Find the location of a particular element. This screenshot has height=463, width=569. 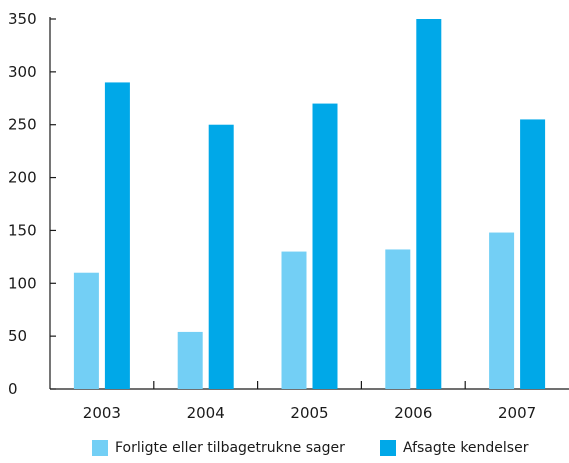

bar-afsagte-2004 is located at coordinates (221, 256).